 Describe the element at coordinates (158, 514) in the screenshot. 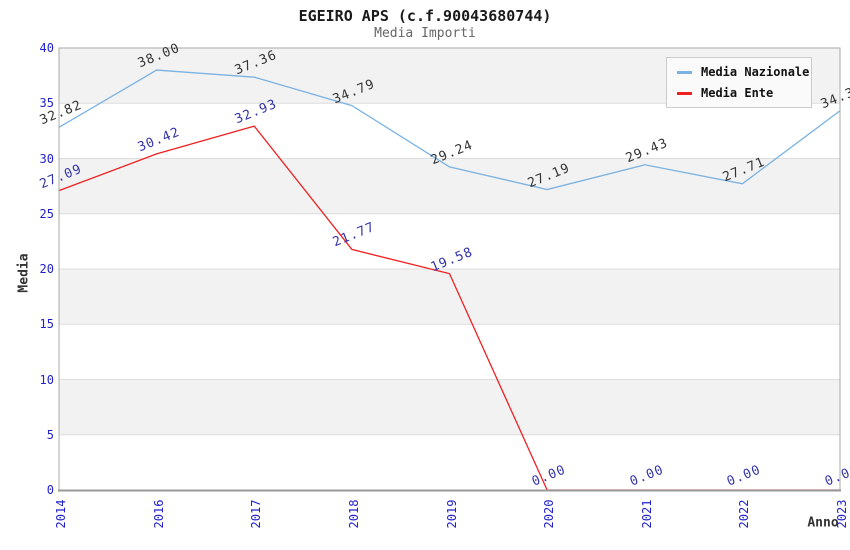

I see `x-tick-label: 2016` at that location.